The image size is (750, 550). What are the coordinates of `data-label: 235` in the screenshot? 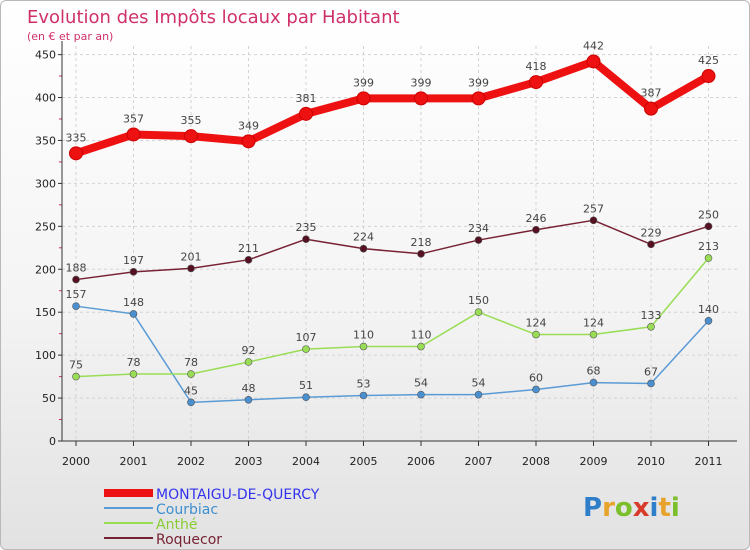 It's located at (306, 227).